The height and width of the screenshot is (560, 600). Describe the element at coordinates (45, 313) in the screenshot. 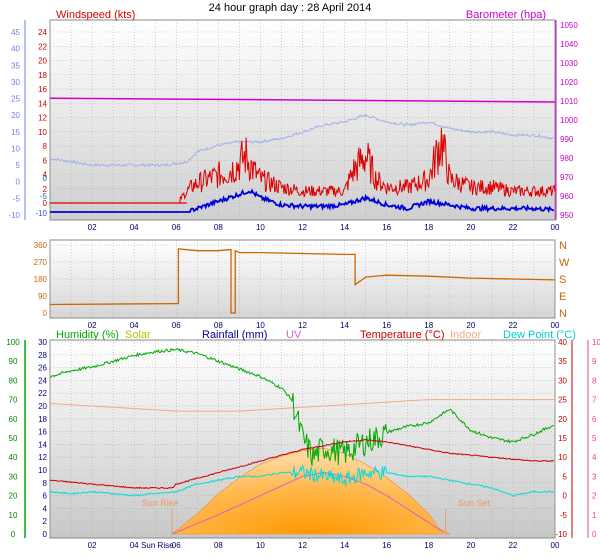

I see `direction-tick-label: 0` at that location.